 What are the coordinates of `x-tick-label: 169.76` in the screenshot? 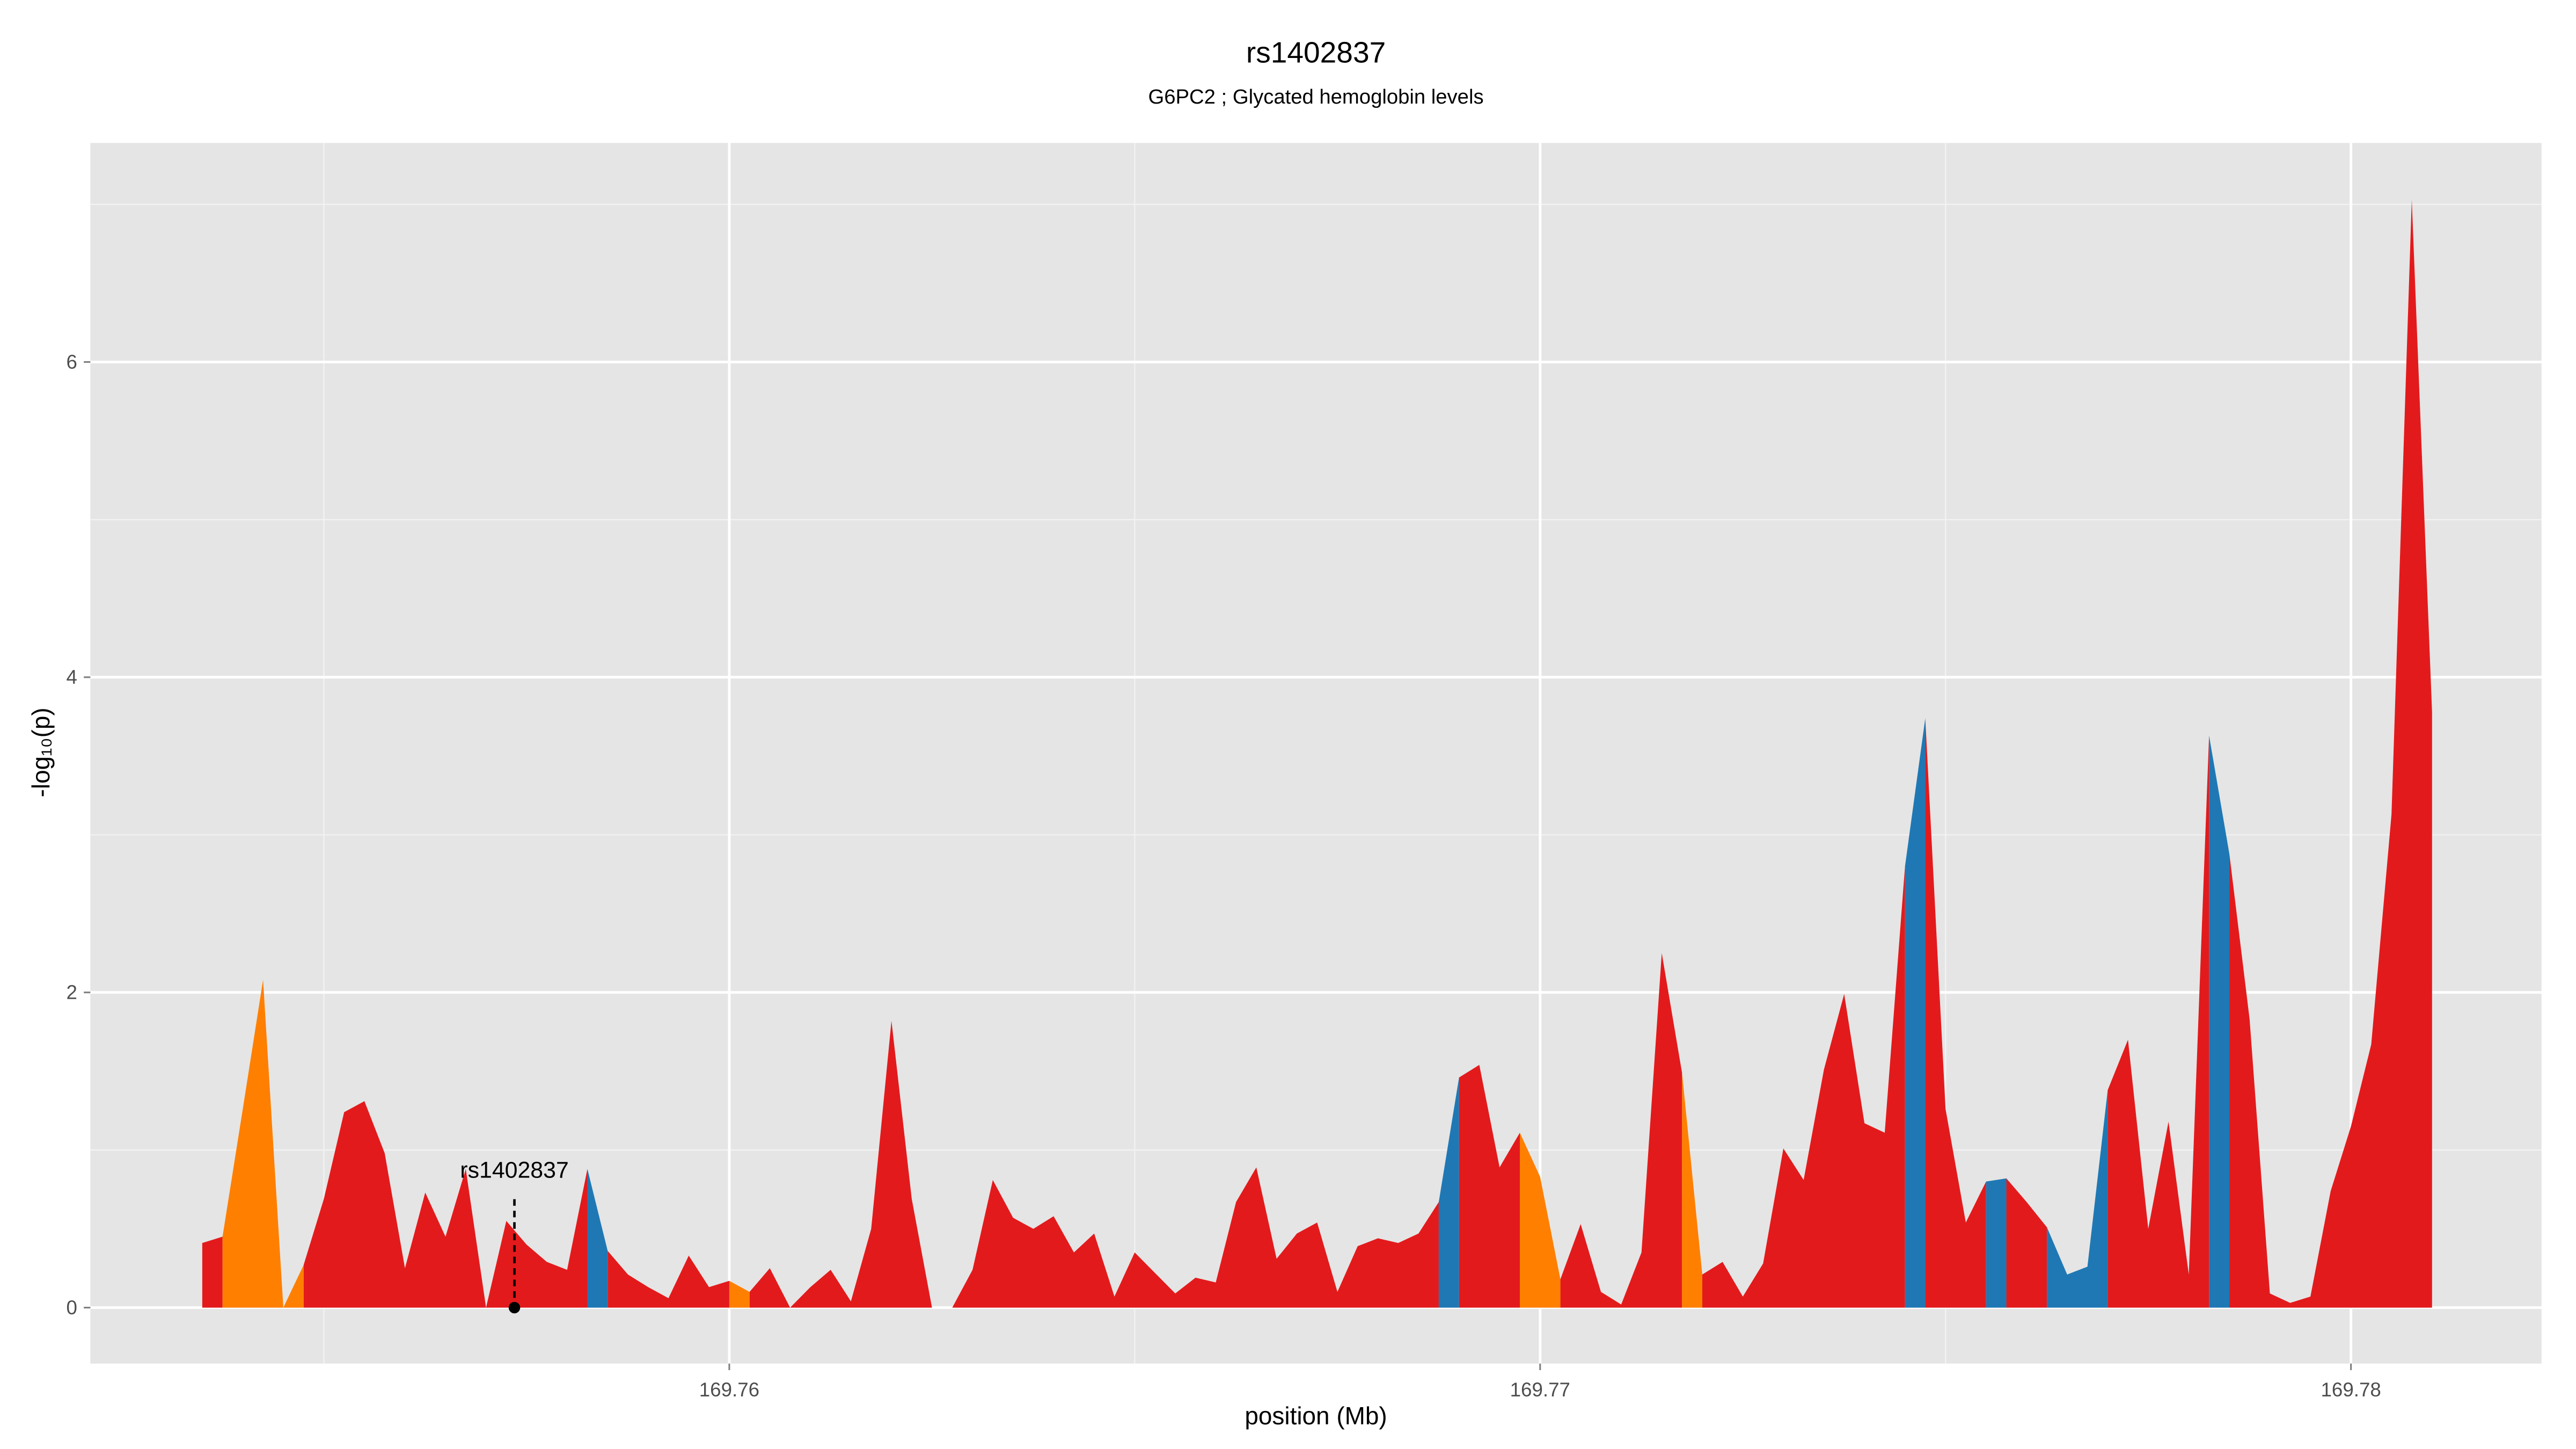 It's located at (729, 1390).